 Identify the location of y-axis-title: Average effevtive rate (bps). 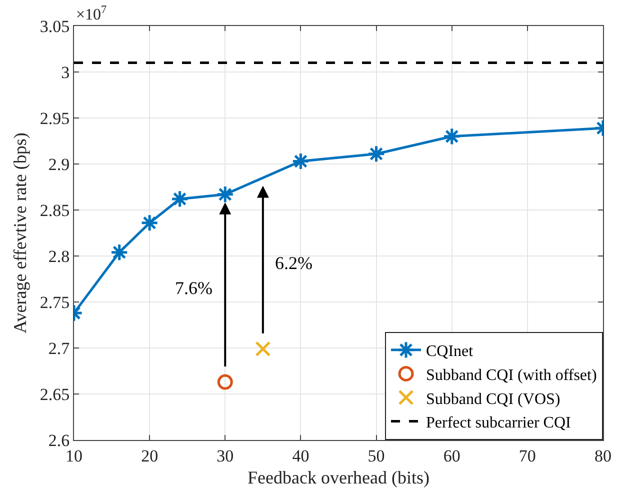
(20, 233).